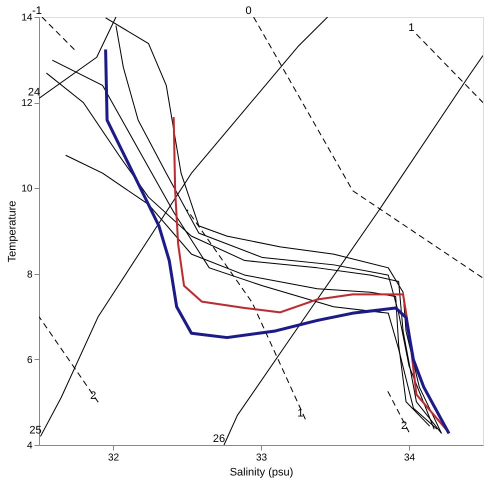 The width and height of the screenshot is (488, 482). I want to click on x-tick-label: 33, so click(262, 458).